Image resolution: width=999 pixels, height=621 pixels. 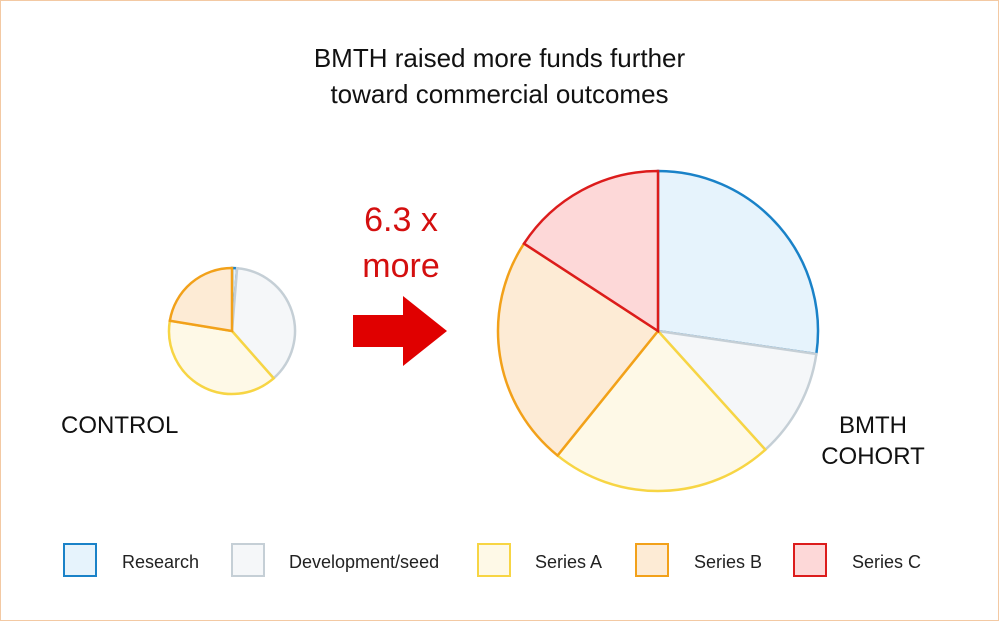 I want to click on pie-slice-research, so click(x=738, y=262).